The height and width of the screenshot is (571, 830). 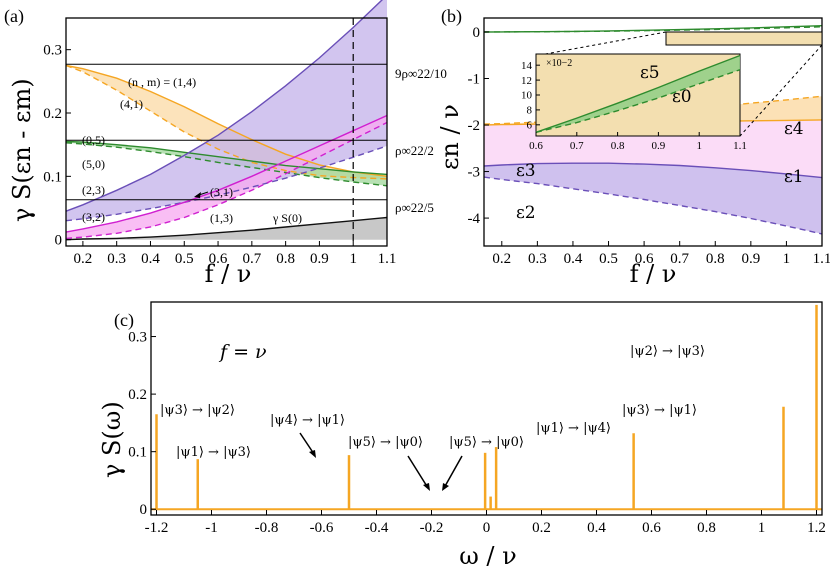 I want to click on c-xtick-label: -0.8, so click(x=267, y=528).